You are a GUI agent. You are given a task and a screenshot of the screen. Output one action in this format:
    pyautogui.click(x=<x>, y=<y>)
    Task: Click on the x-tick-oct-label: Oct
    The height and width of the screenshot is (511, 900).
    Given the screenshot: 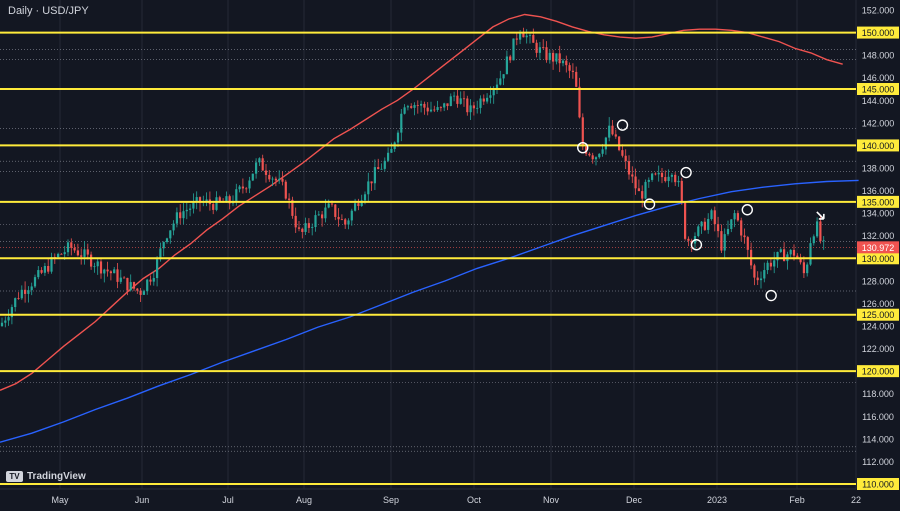 What is the action you would take?
    pyautogui.click(x=474, y=500)
    